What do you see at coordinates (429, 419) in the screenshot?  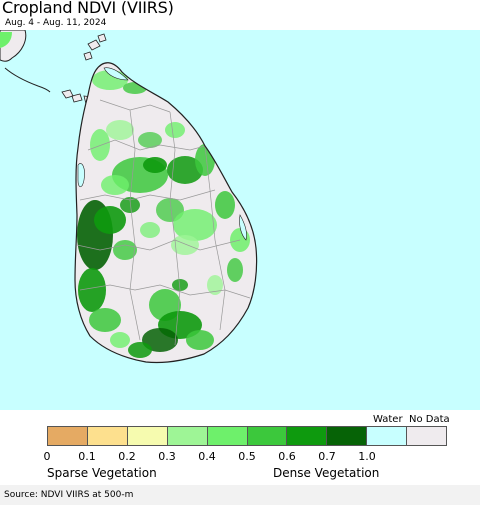 I see `legend-nodata-label: No Data` at bounding box center [429, 419].